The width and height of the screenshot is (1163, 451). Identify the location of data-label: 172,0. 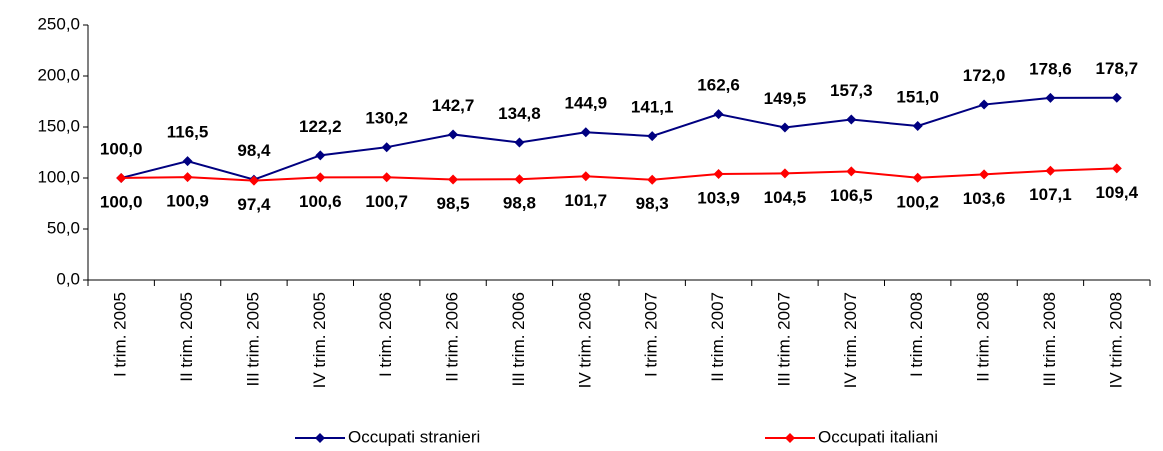
(984, 75).